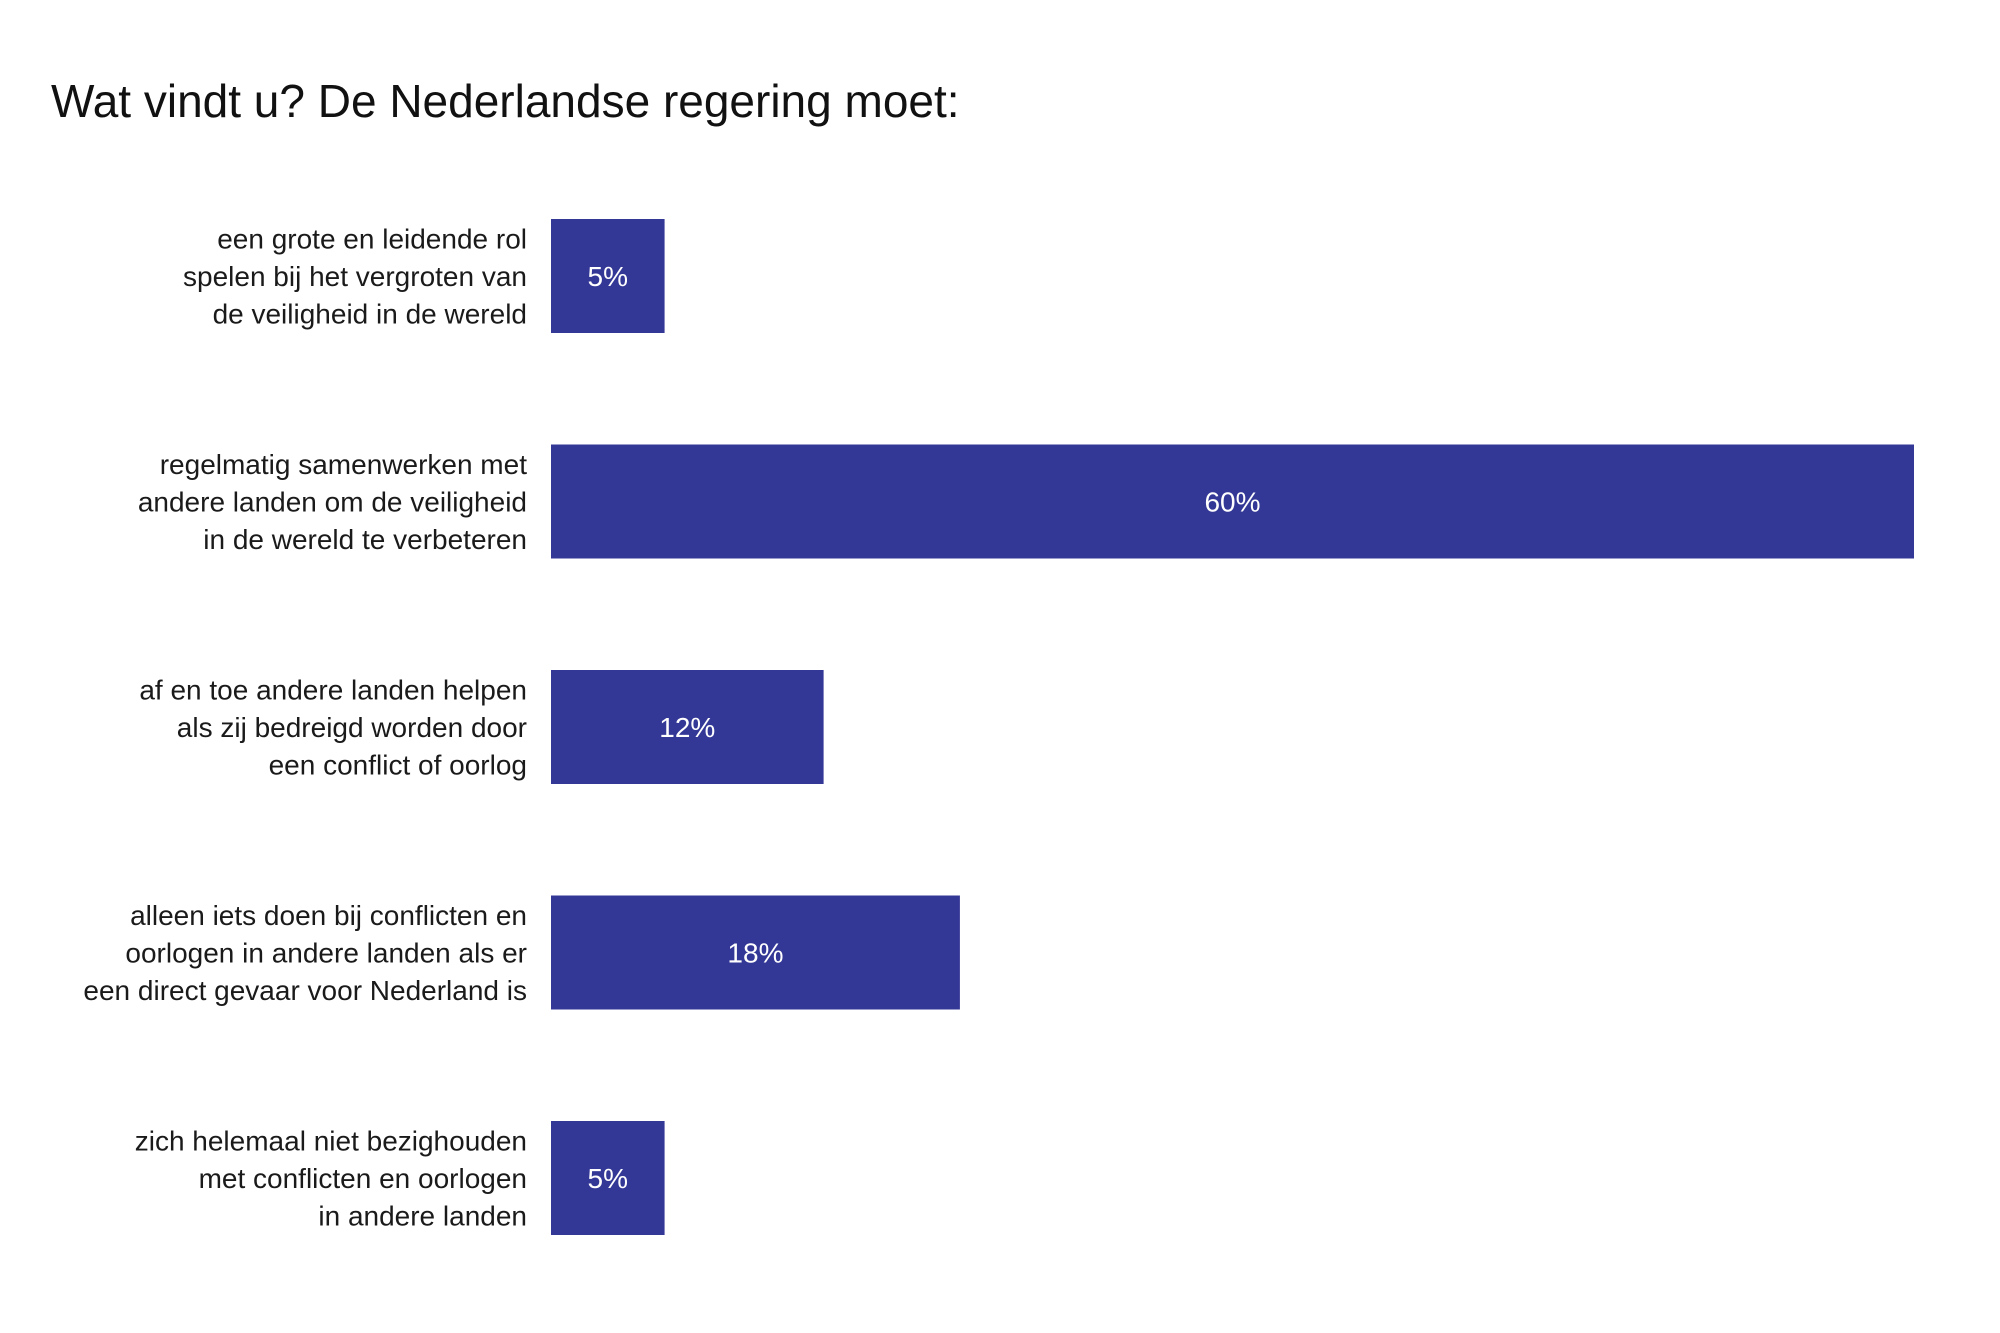 This screenshot has width=2000, height=1333. I want to click on category-label: een grote en leidende rol, so click(372, 239).